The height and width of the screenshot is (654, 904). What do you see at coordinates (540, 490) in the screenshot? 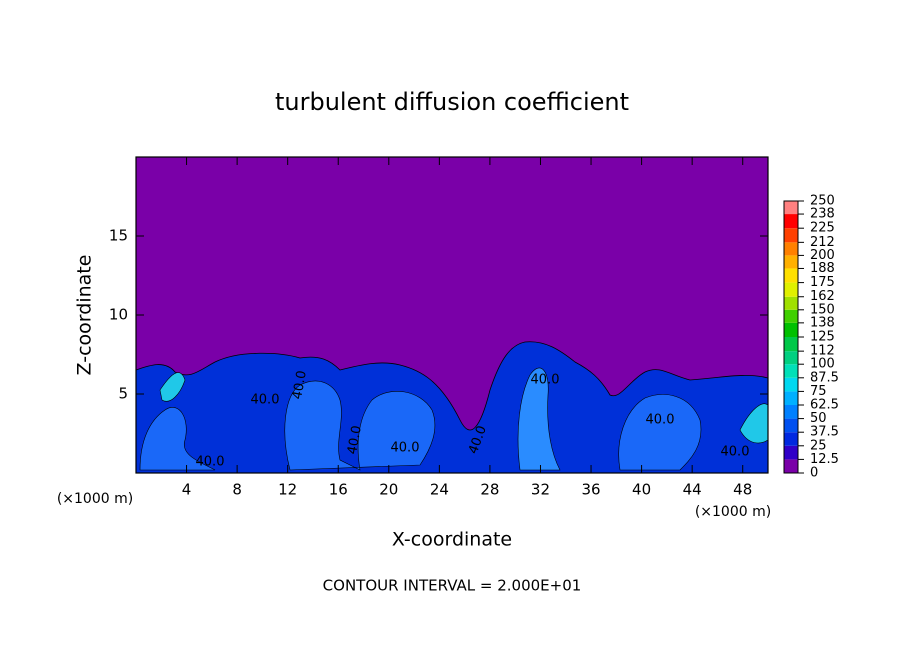
I see `x-tick-label: 32` at bounding box center [540, 490].